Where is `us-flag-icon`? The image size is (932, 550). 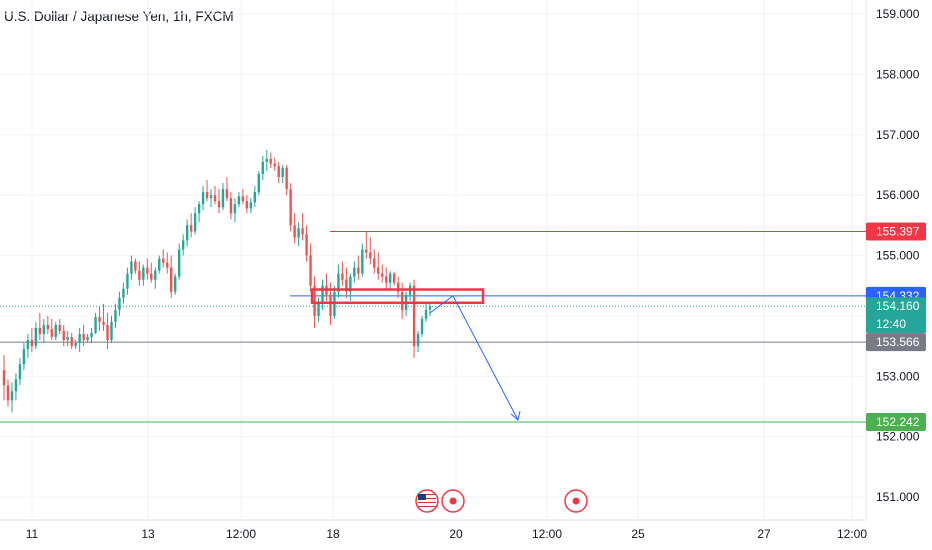
us-flag-icon is located at coordinates (427, 501).